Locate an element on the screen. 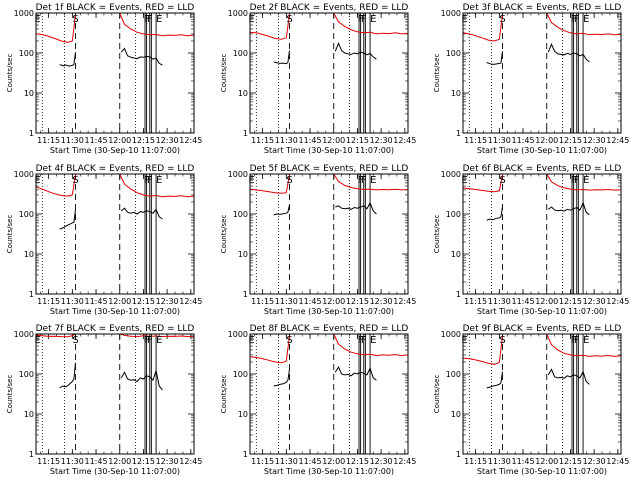  panel-title: Det 8f BLACK = Events, RED = LLD is located at coordinates (329, 329).